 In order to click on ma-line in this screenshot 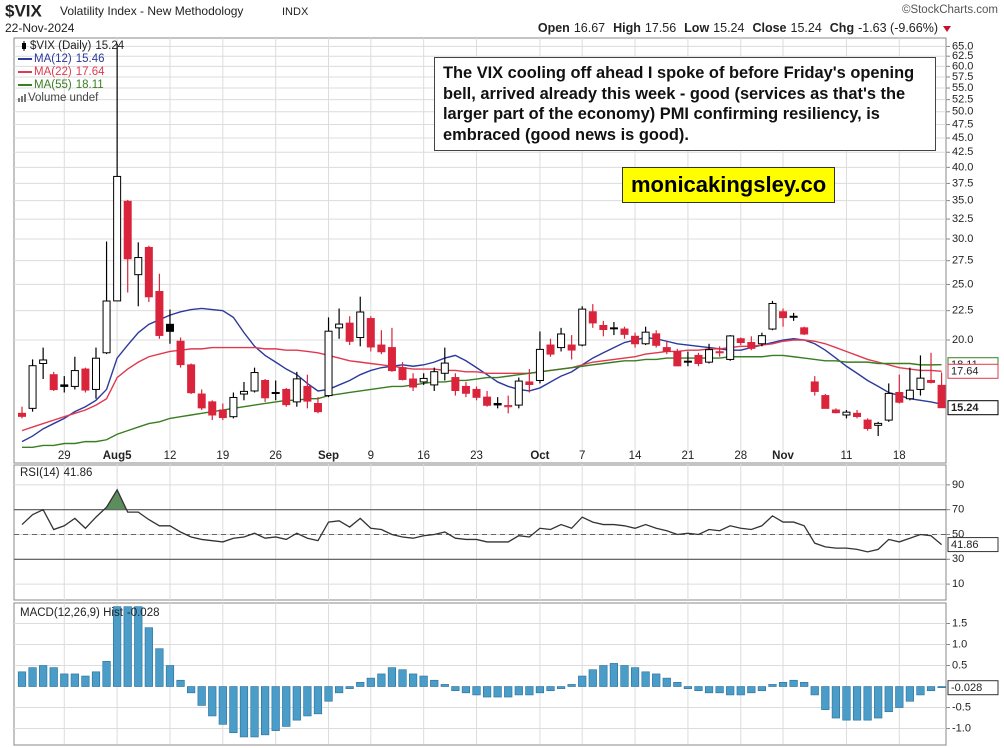, I will do `click(481, 385)`.